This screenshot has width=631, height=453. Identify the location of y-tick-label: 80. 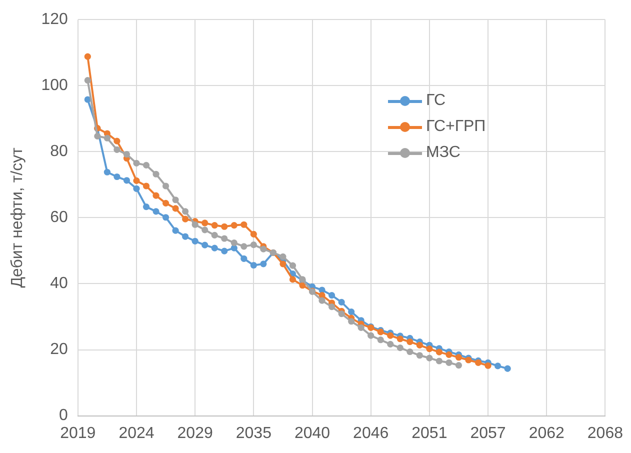
(59, 151).